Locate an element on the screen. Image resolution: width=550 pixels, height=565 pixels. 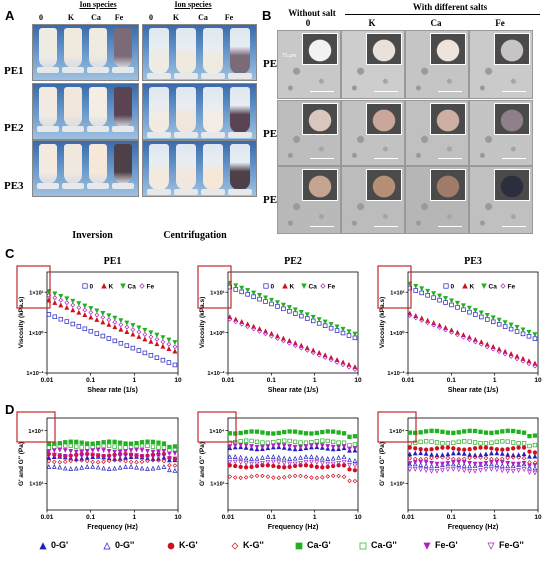
d-x-tick-label-0-3: 10 is located at coordinates (178, 517).